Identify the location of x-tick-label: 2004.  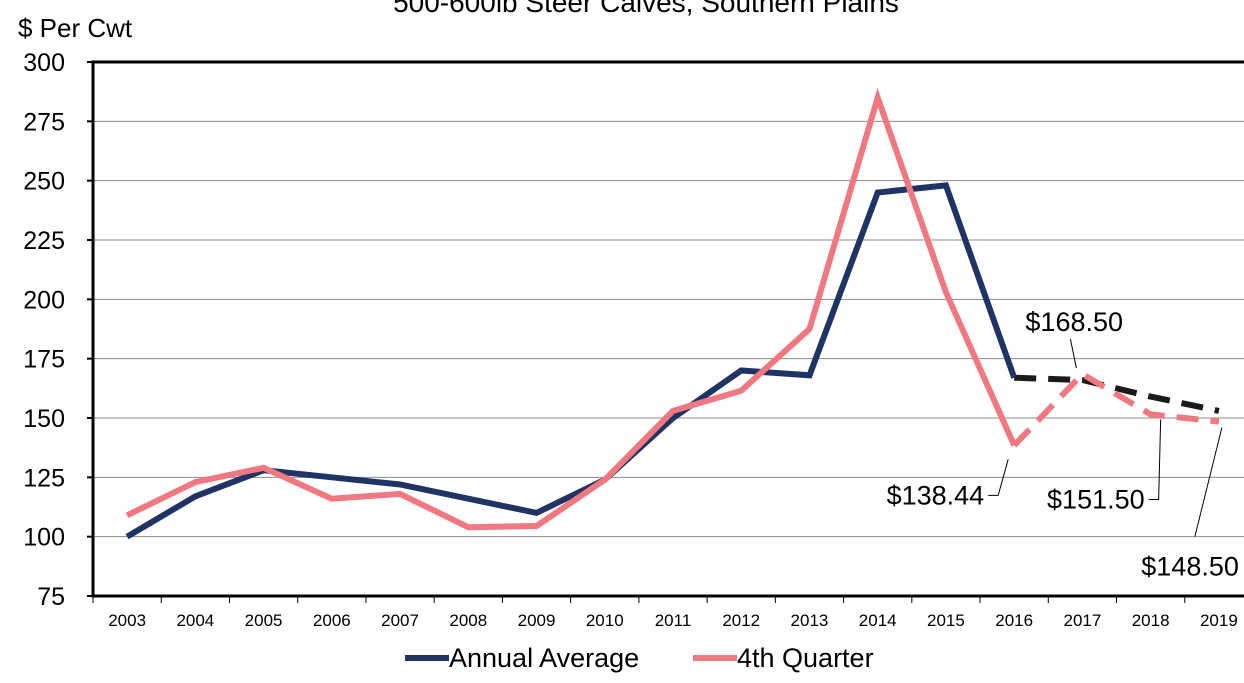
(195, 620).